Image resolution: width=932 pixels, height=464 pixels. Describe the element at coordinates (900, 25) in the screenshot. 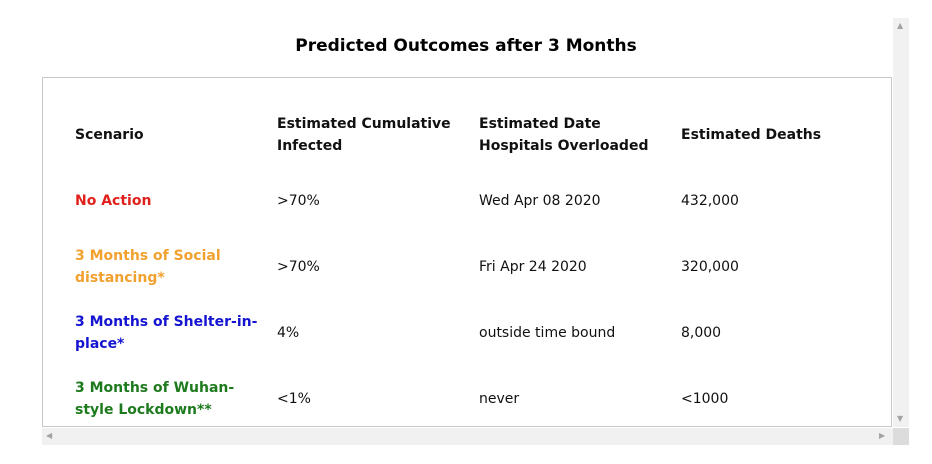

I see `triangle-up-icon: ▲` at that location.